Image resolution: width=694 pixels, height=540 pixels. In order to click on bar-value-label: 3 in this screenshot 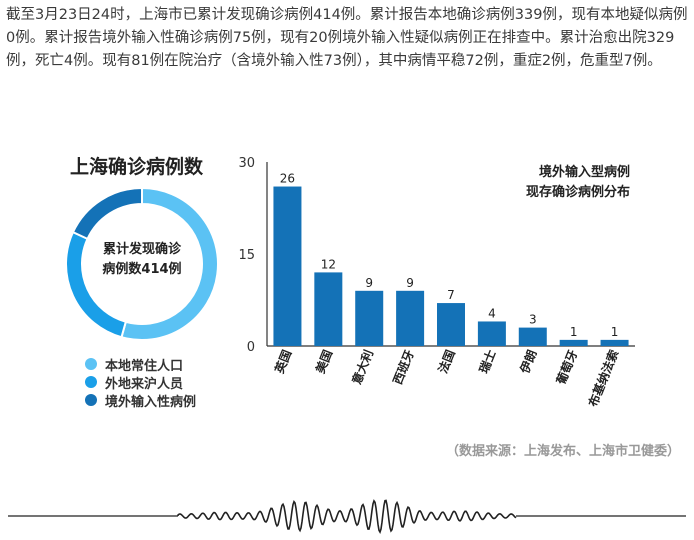, I will do `click(533, 320)`.